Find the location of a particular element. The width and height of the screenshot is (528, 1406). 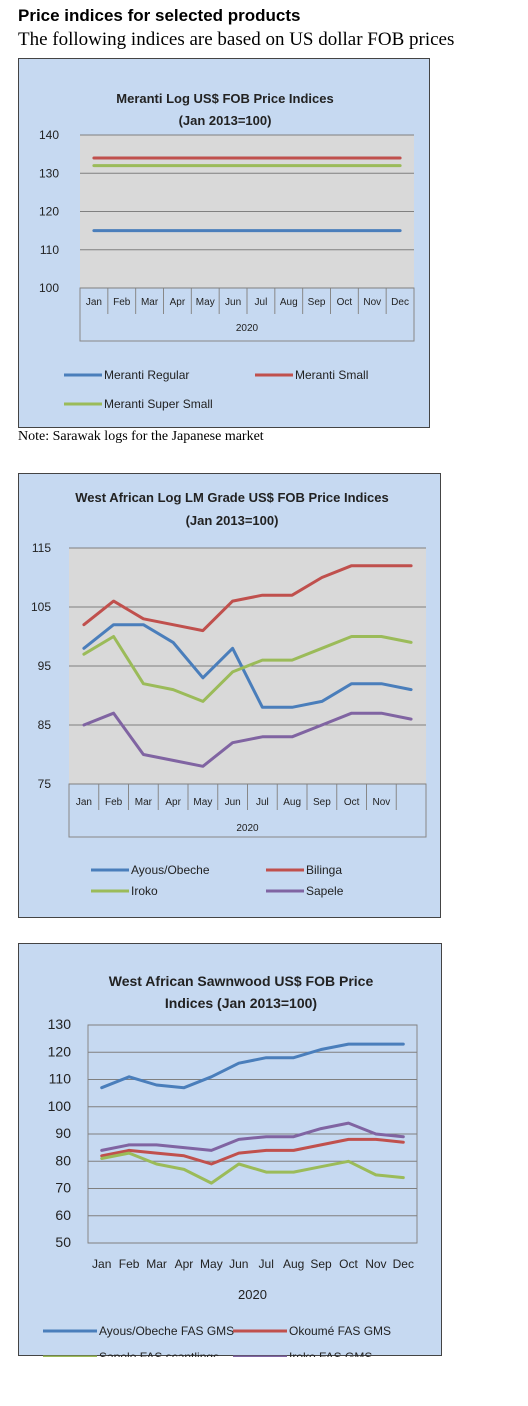

legend-label: Bilinga is located at coordinates (324, 870).